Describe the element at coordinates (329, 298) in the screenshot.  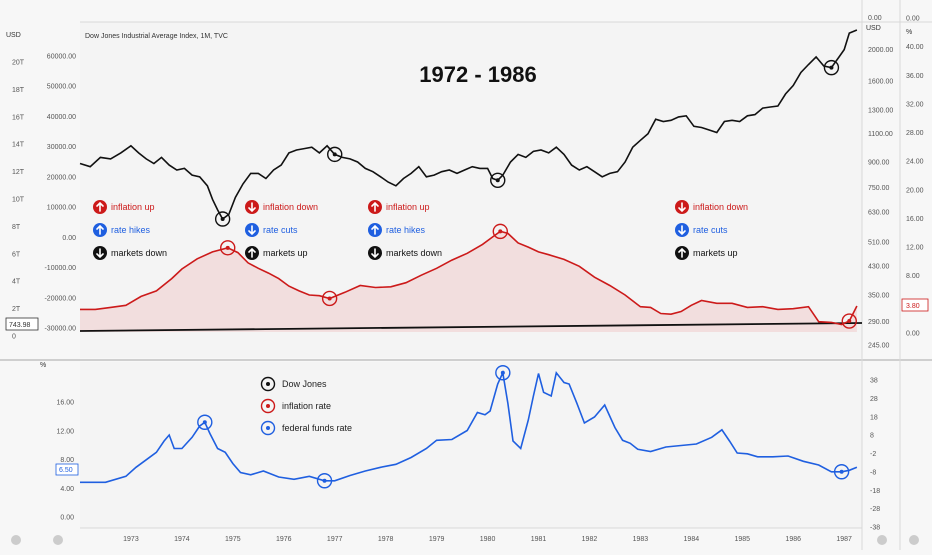
I see `inflation-marker` at that location.